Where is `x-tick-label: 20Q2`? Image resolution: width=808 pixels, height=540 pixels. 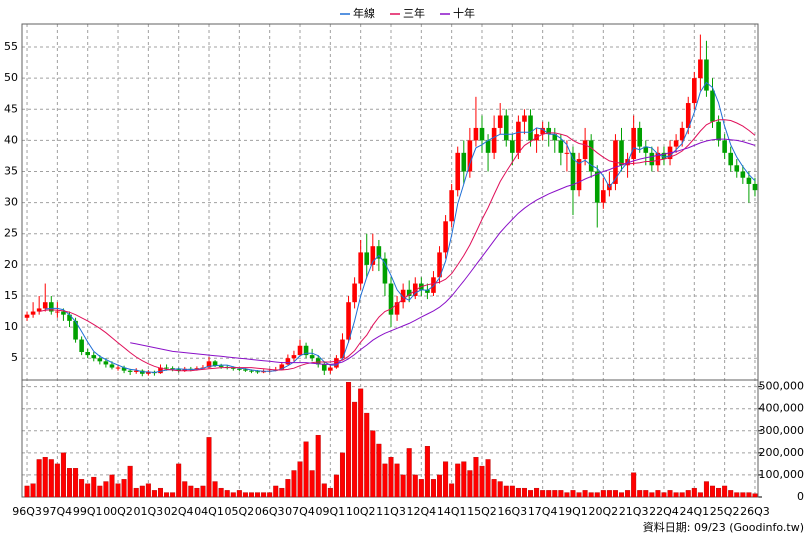 x-tick-label: 20Q2 is located at coordinates (603, 511).